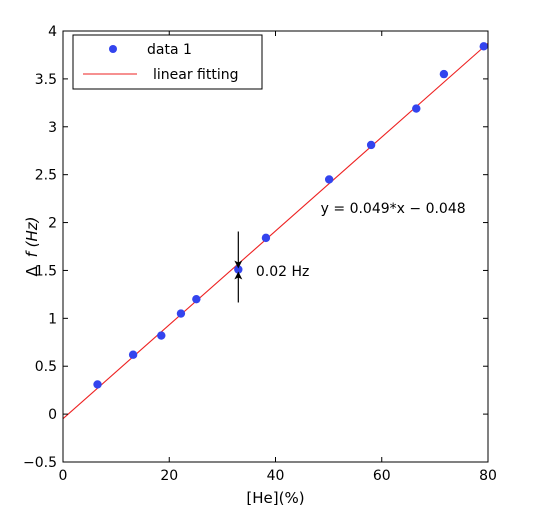 This screenshot has height=516, width=545. I want to click on gap-annotation: 0.02 Hz, so click(283, 272).